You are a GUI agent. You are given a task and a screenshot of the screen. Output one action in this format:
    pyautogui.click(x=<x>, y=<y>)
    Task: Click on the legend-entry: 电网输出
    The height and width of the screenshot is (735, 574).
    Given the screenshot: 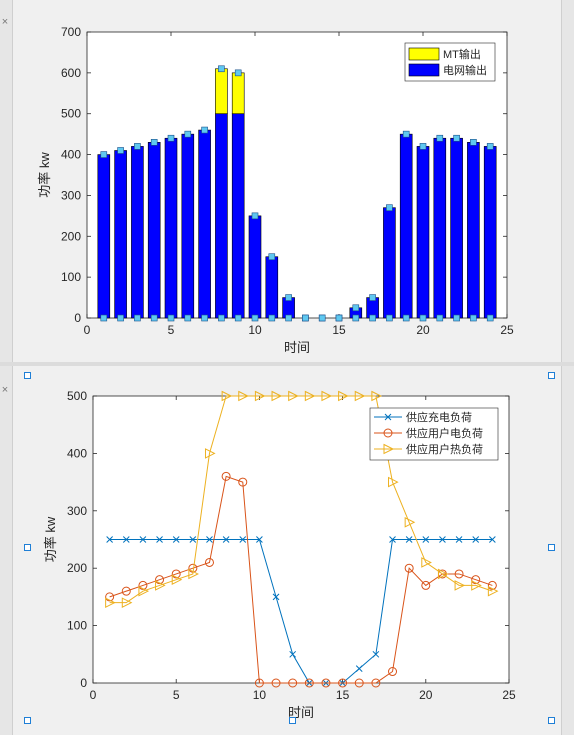 What is the action you would take?
    pyautogui.click(x=465, y=70)
    